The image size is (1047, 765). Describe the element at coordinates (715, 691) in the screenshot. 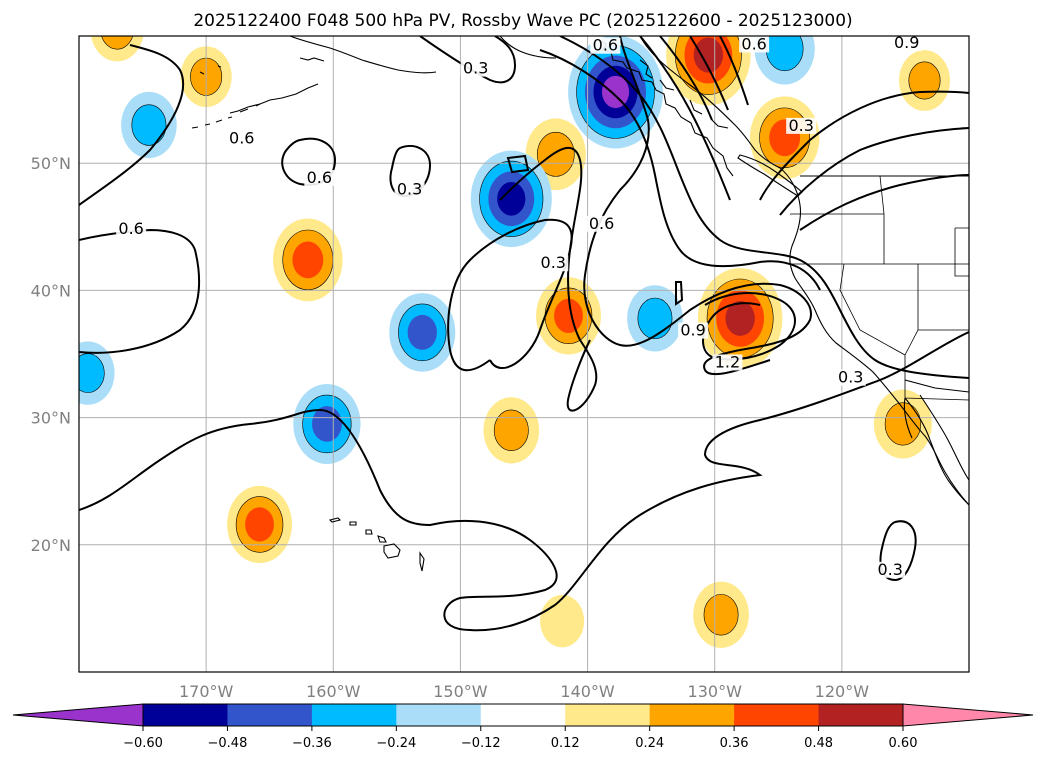

I see `lon-tick-label: 130°W` at that location.